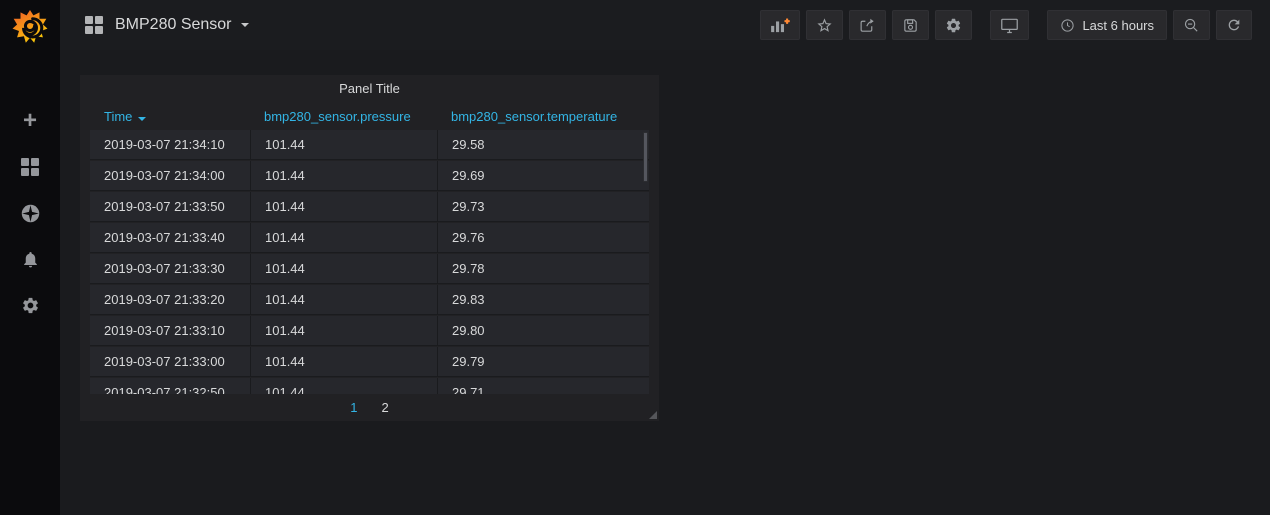 This screenshot has width=1270, height=515. What do you see at coordinates (543, 386) in the screenshot?
I see `table-cell: 29.71` at bounding box center [543, 386].